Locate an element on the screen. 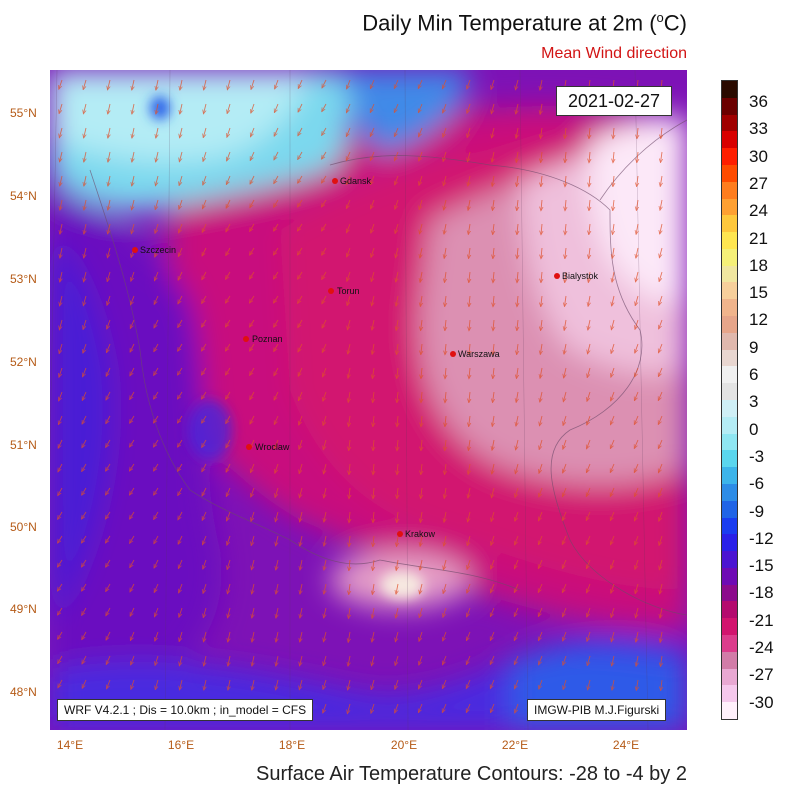  colorbar-label: -3 is located at coordinates (757, 456).